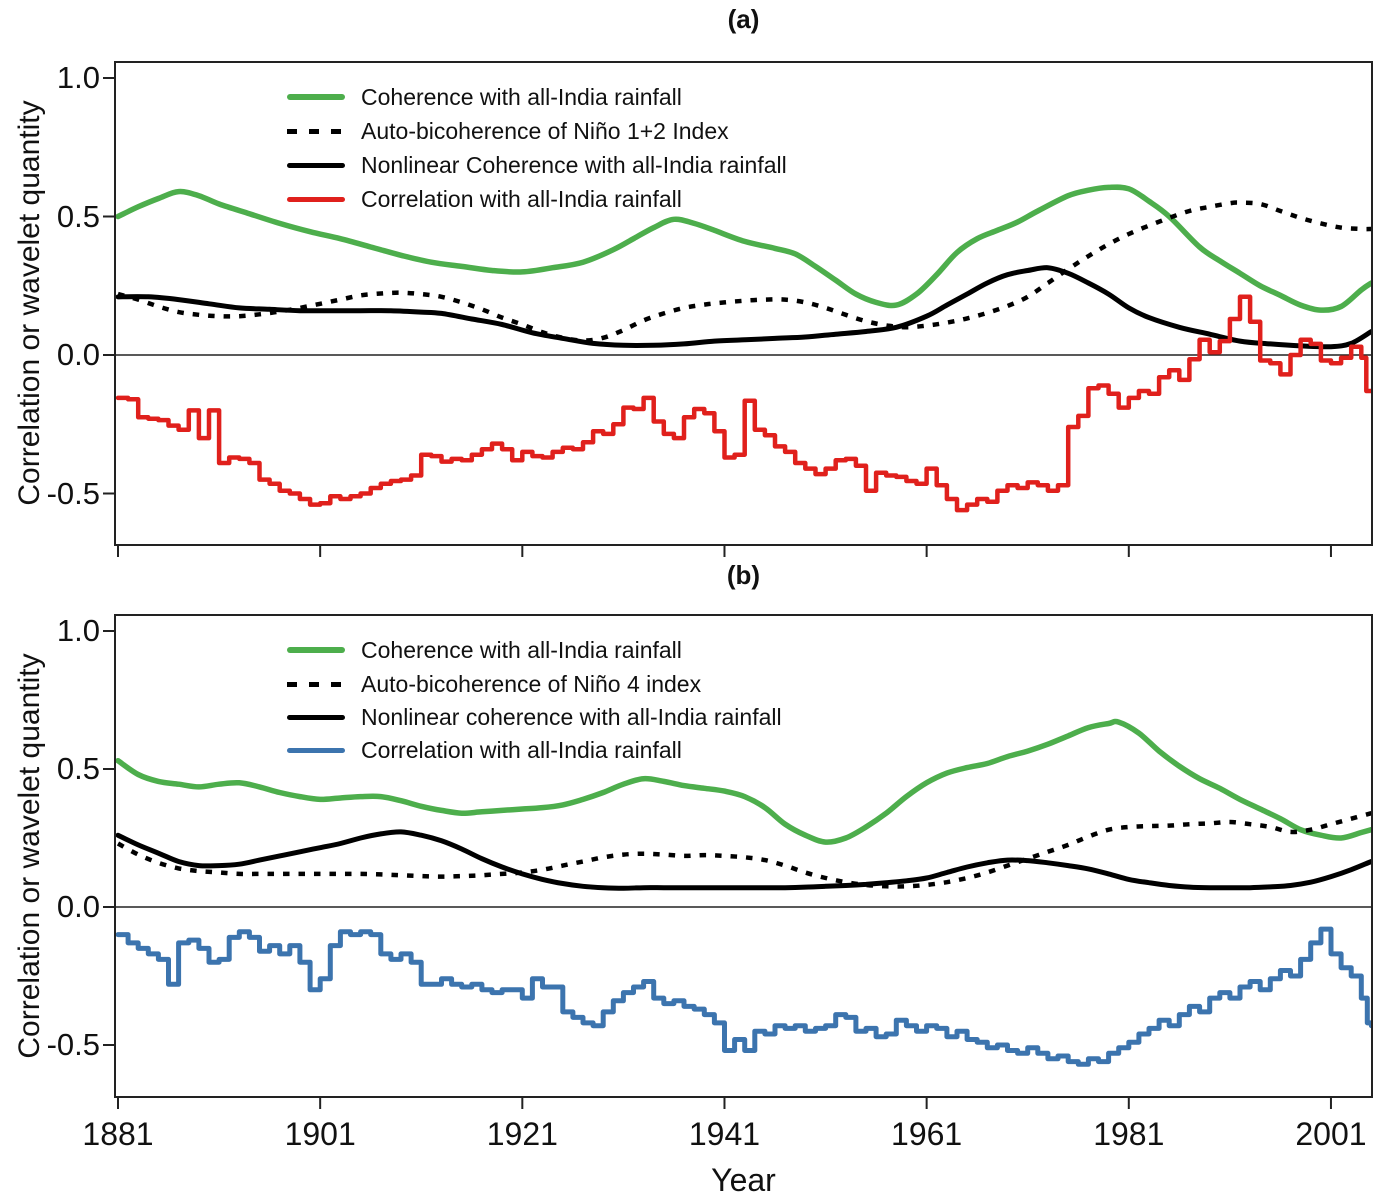 Image resolution: width=1386 pixels, height=1202 pixels. I want to click on legend-label-coherence_a: Coherence with all-India rainfall, so click(521, 97).